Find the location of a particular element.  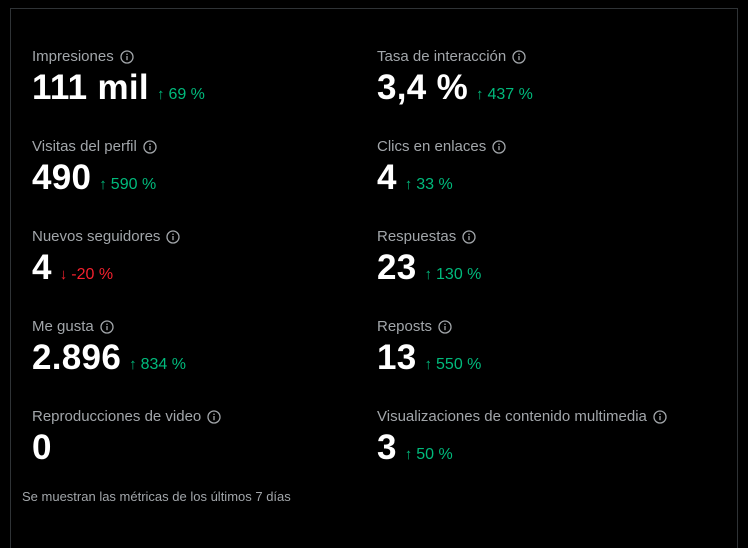

metric-label: Clics en enlaces is located at coordinates (432, 146).